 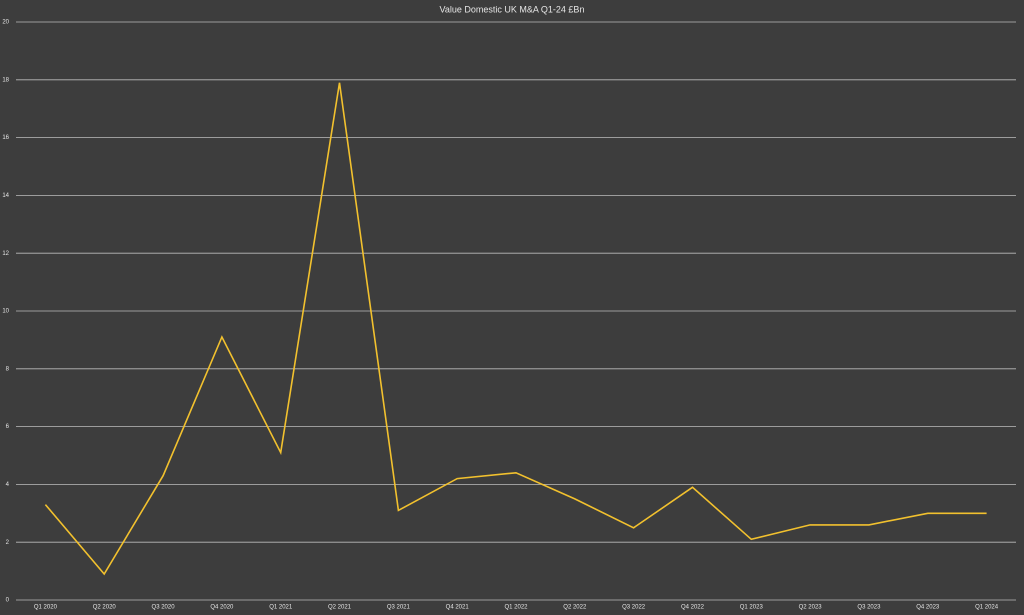 What do you see at coordinates (693, 608) in the screenshot?
I see `x-tick-label: Q4 2022` at bounding box center [693, 608].